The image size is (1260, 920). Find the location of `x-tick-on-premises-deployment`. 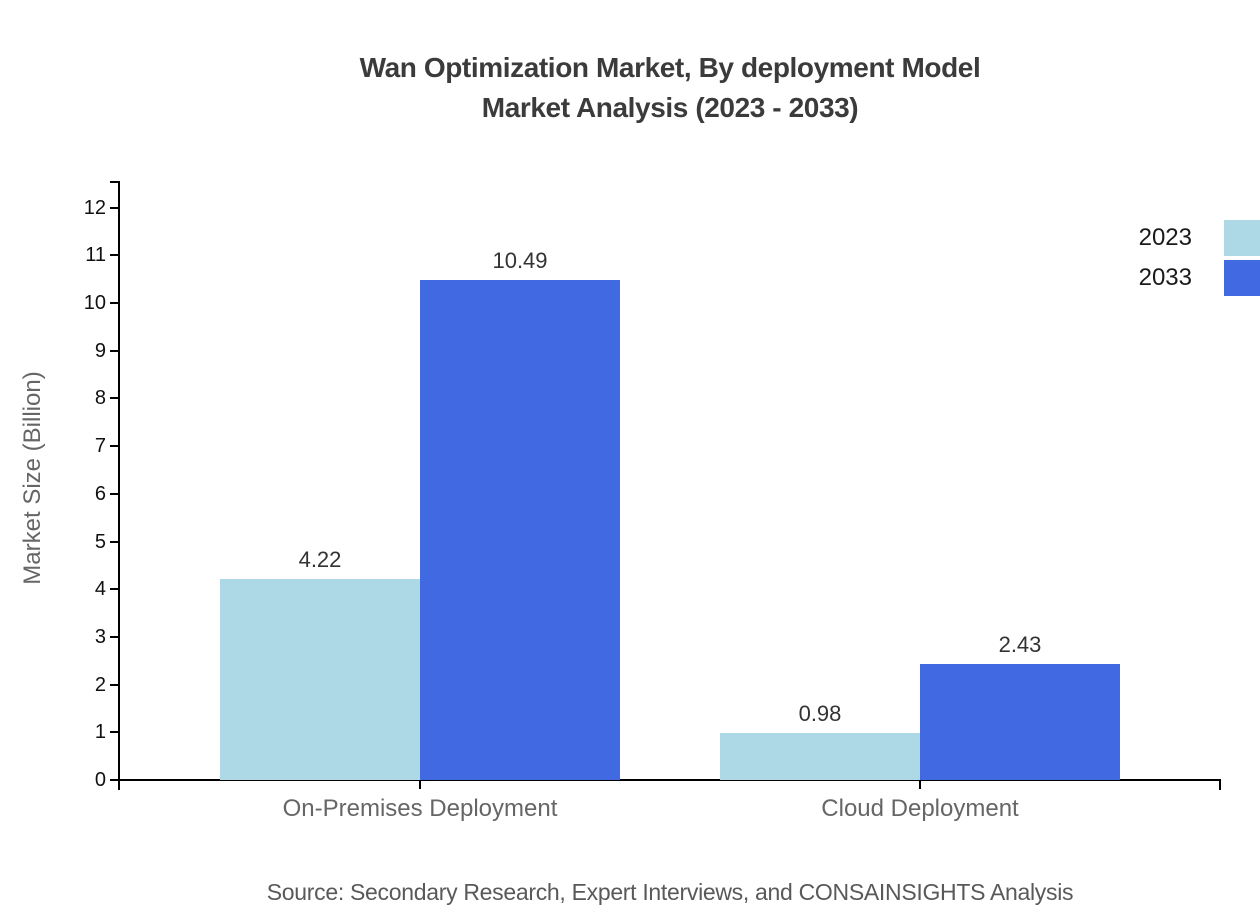

x-tick-on-premises-deployment is located at coordinates (420, 785).